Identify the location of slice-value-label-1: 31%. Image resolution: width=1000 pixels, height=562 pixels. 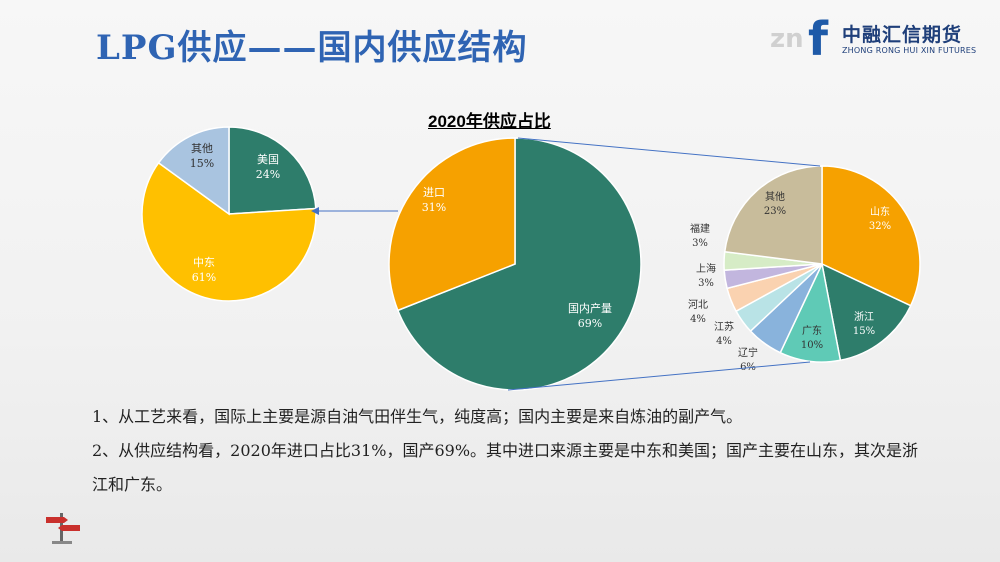
(434, 207).